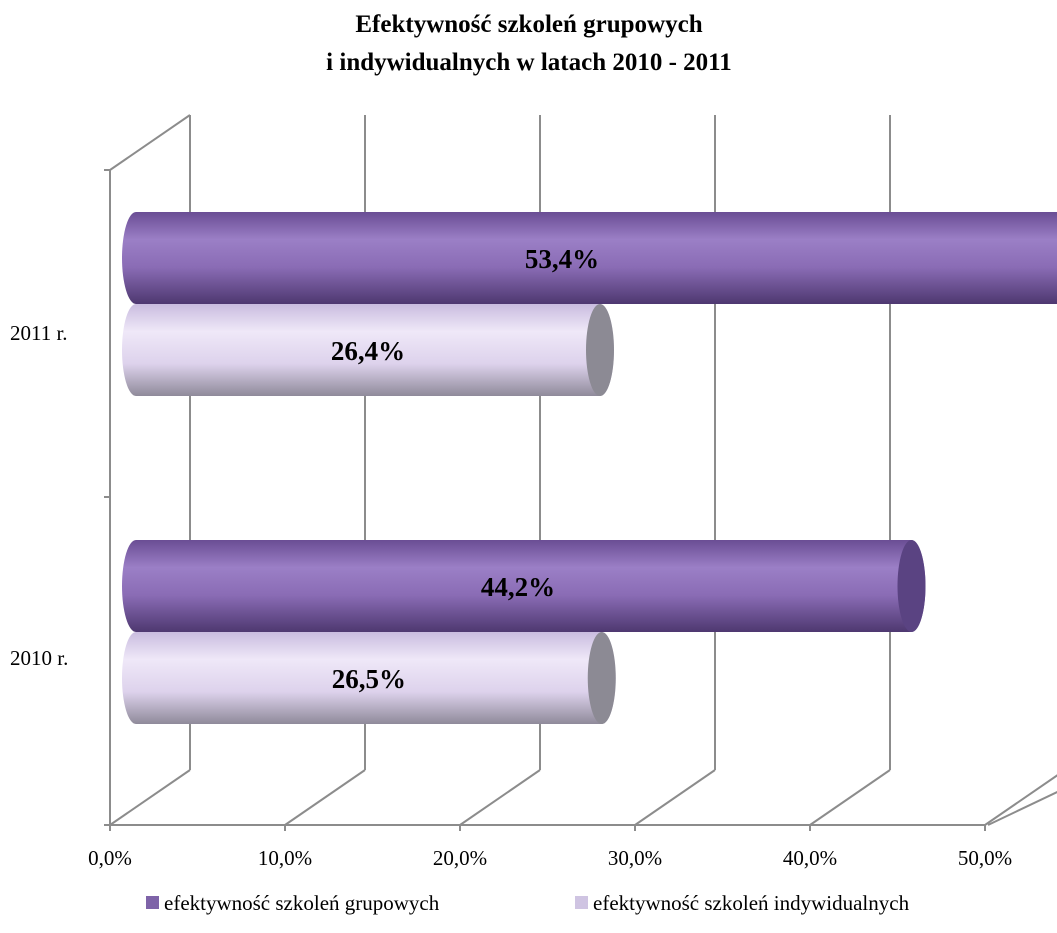 The width and height of the screenshot is (1057, 933). I want to click on legend-label: efektywność szkoleń grupowych, so click(302, 903).